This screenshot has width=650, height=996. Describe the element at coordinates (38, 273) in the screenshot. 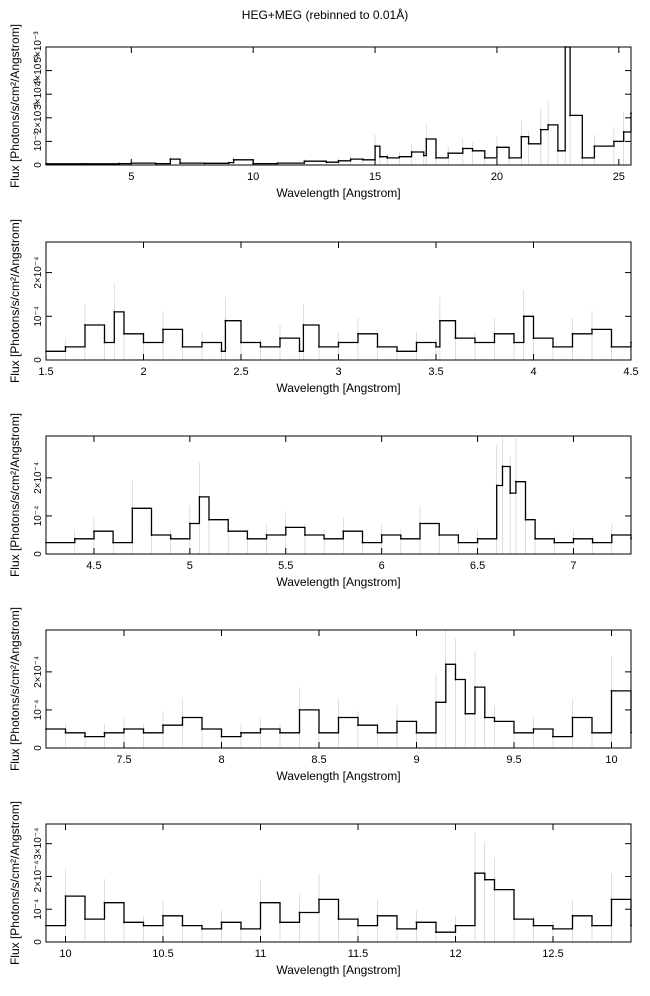

I see `y-tick-label: 2×10⁻⁴` at that location.